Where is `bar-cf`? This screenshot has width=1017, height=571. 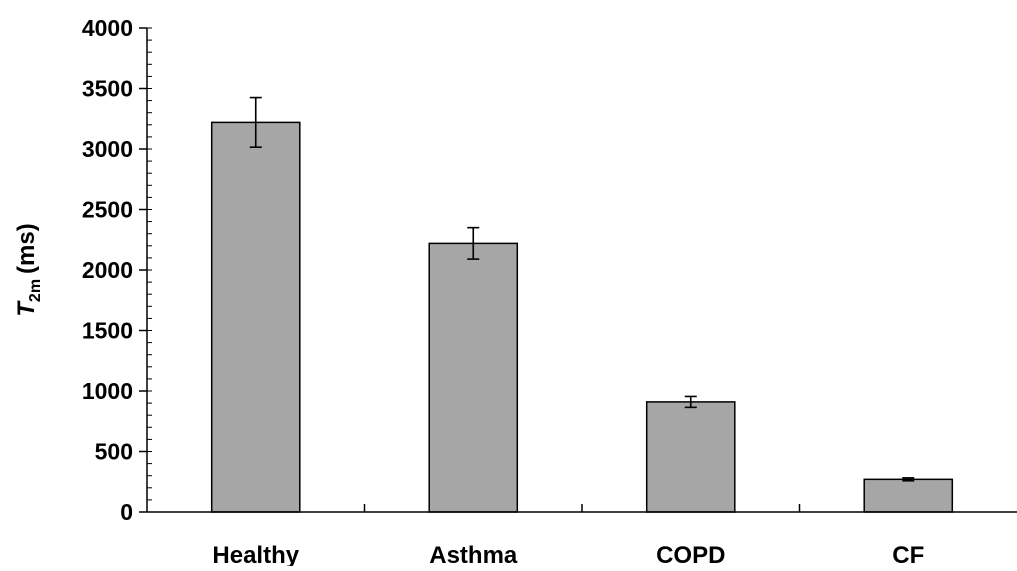 bar-cf is located at coordinates (908, 495).